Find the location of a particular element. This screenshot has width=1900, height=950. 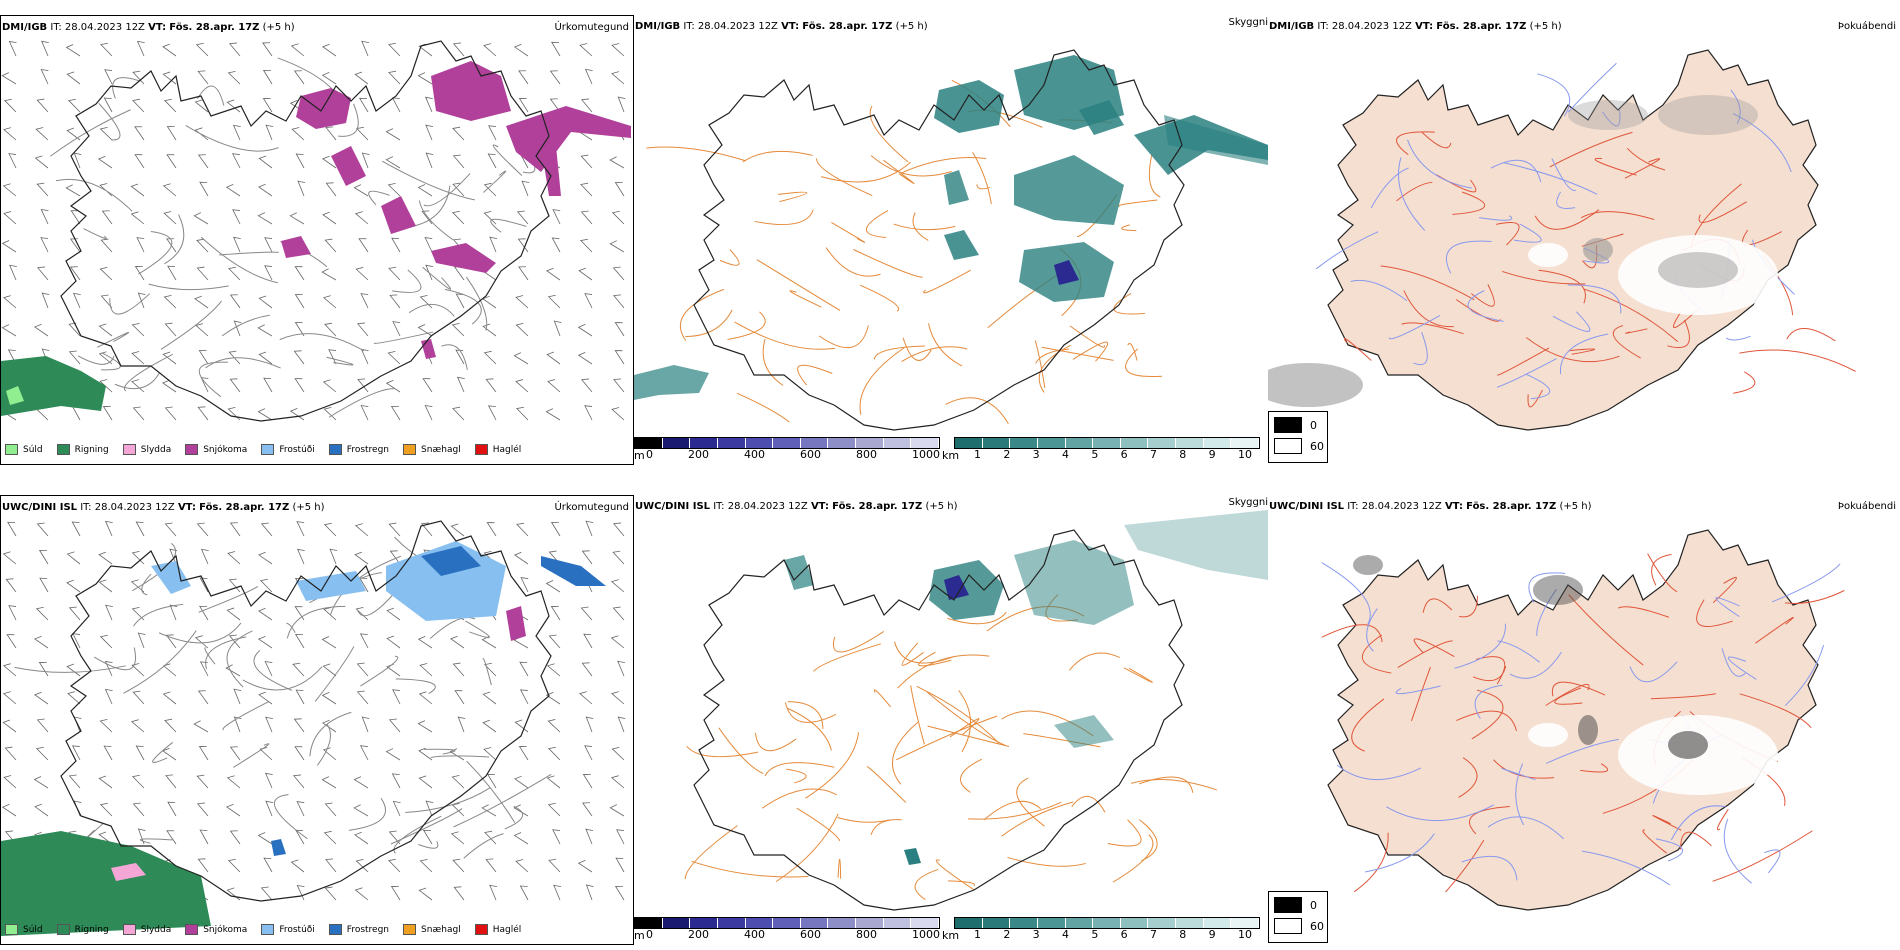

legend-label: Snæhagl is located at coordinates (441, 449).